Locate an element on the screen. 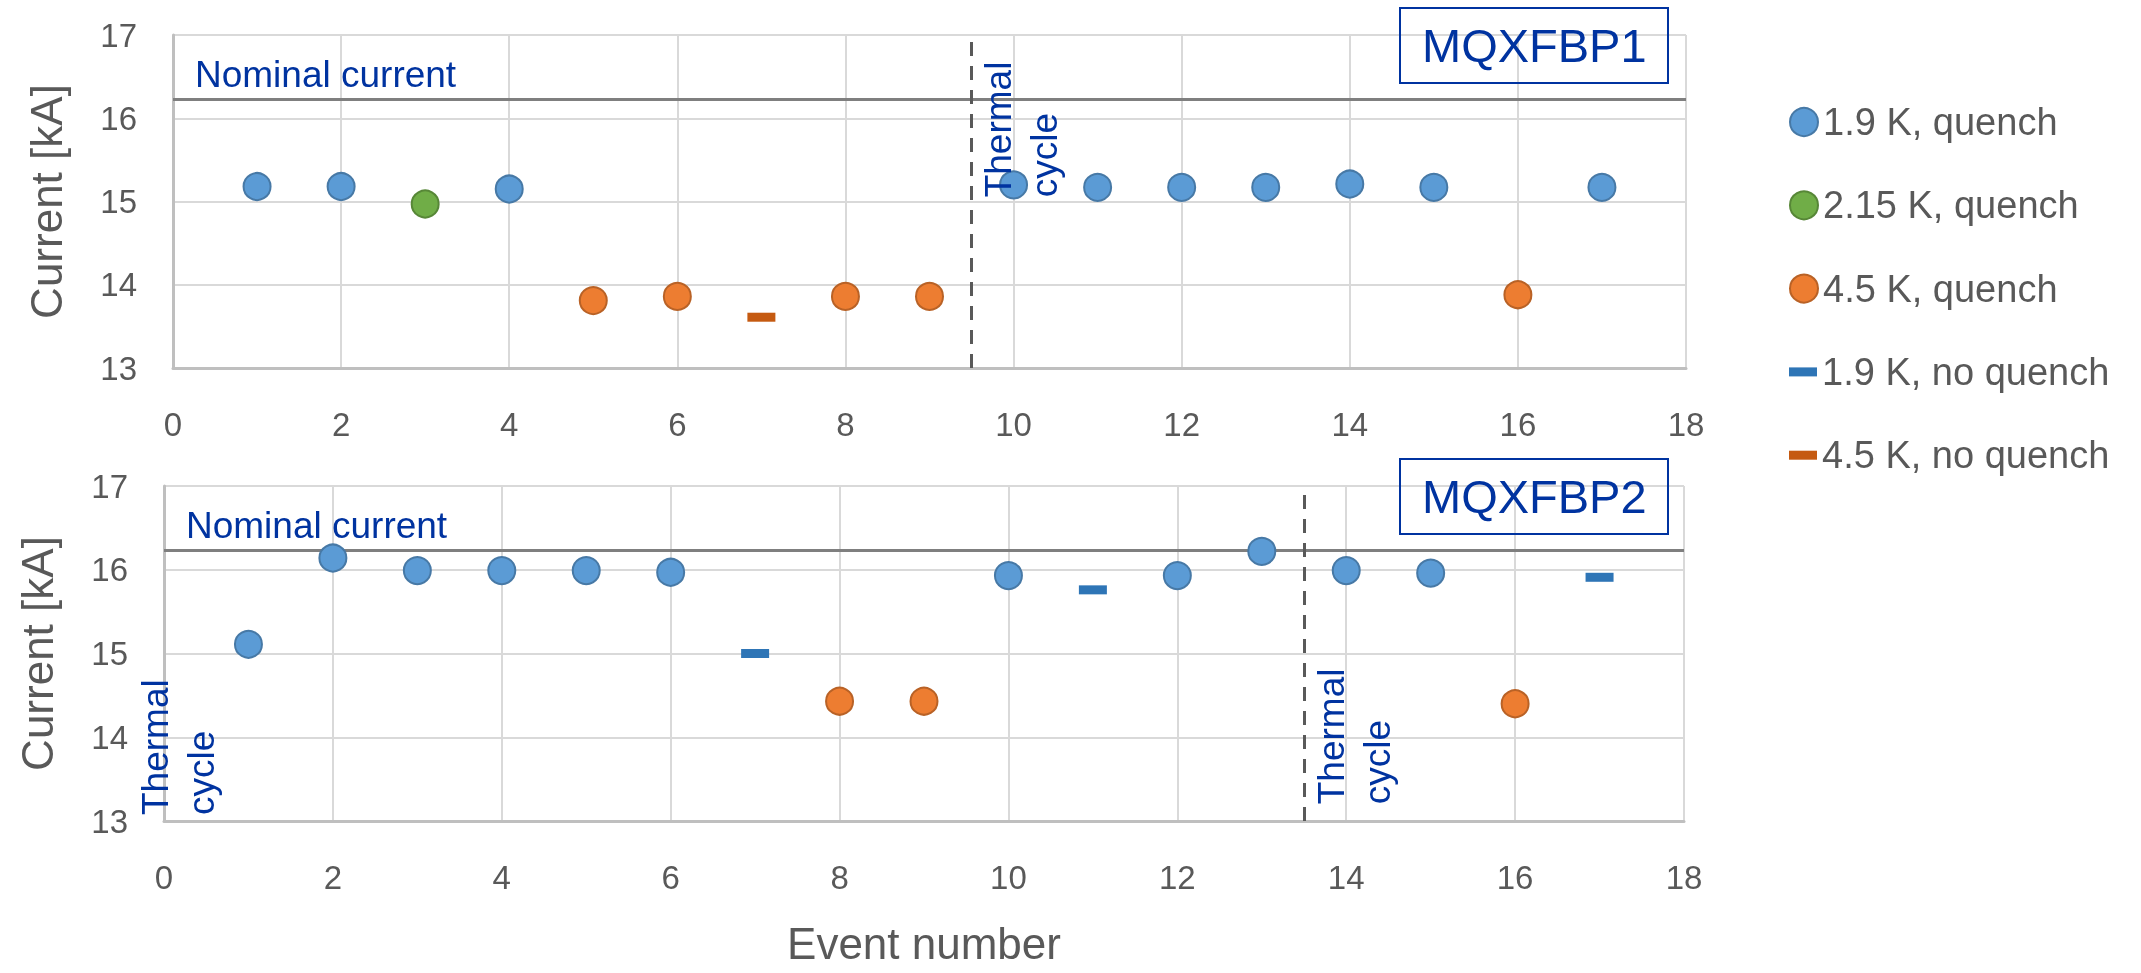 The height and width of the screenshot is (973, 2141). chart-title: MQXFBP1 is located at coordinates (1534, 45).